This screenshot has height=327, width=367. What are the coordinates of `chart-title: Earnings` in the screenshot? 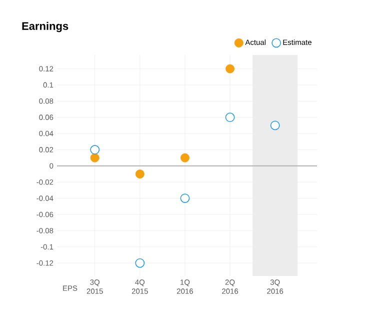 It's located at (45, 27).